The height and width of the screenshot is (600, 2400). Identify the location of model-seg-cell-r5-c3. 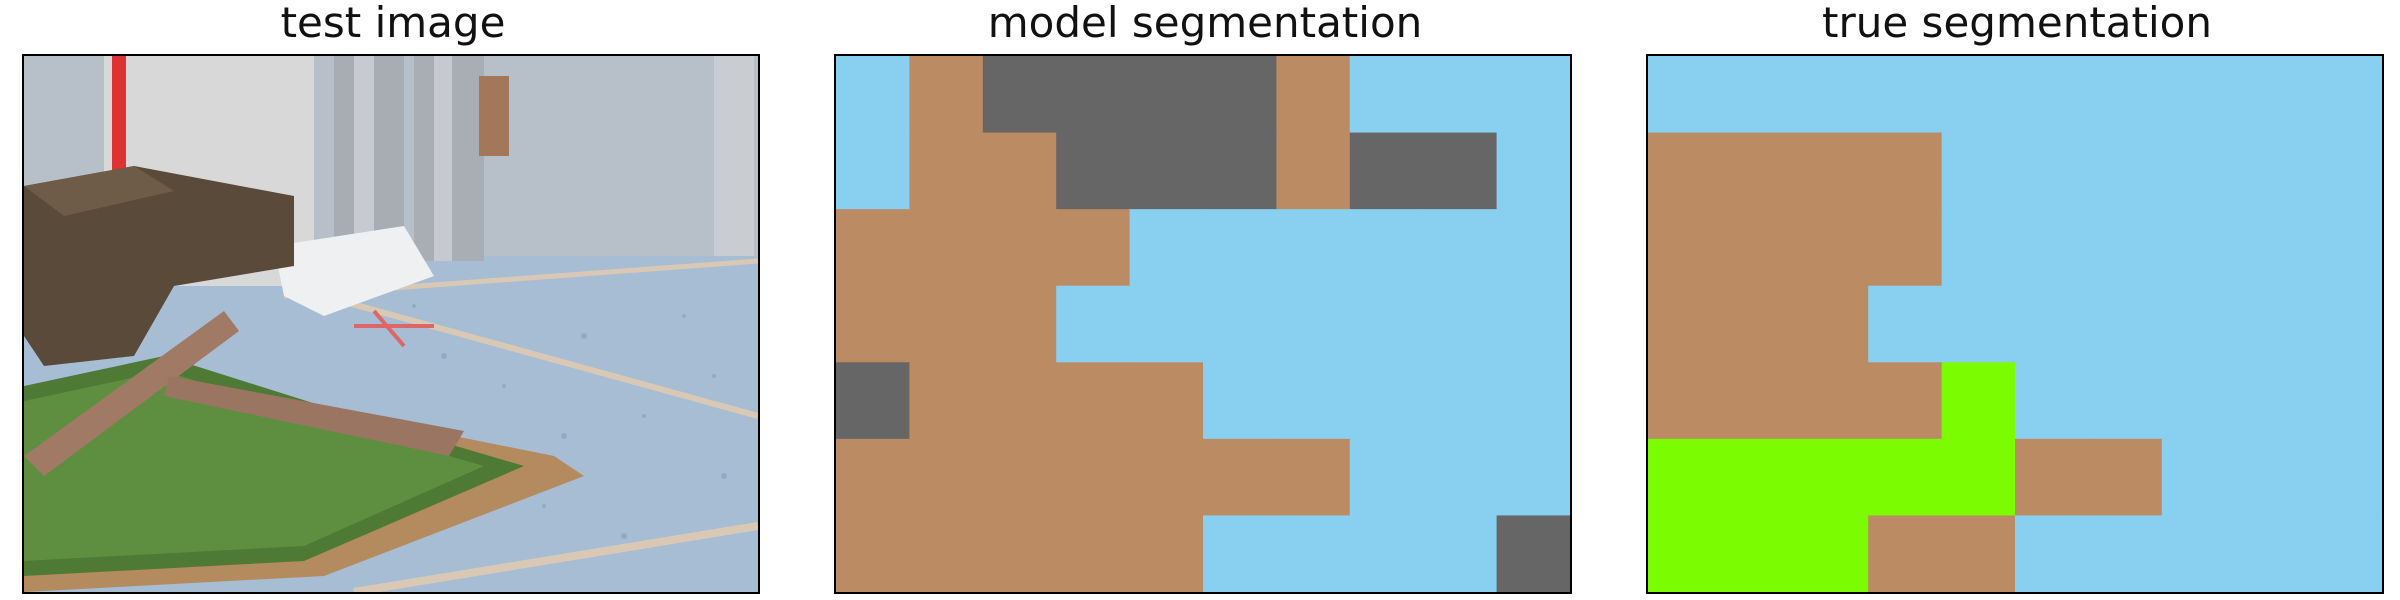
(1093, 477).